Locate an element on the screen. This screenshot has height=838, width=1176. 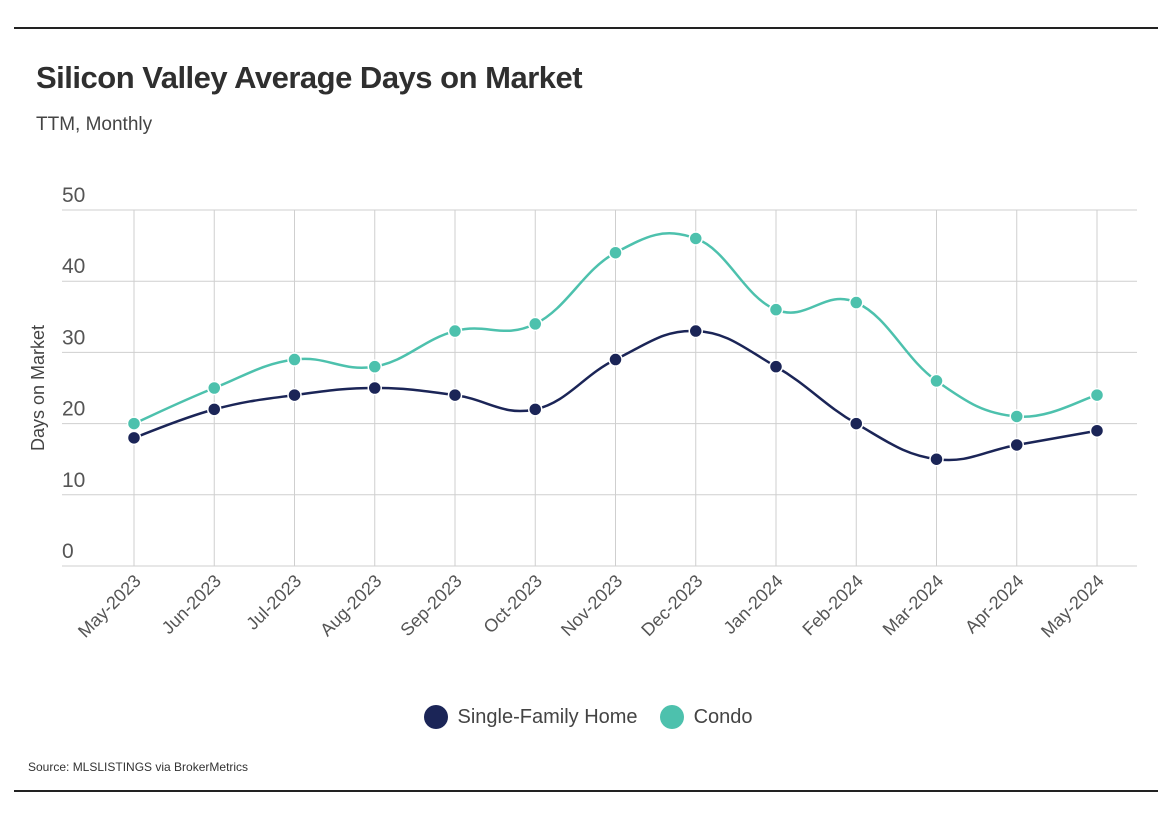
y-tick-label: 40 is located at coordinates (73, 266).